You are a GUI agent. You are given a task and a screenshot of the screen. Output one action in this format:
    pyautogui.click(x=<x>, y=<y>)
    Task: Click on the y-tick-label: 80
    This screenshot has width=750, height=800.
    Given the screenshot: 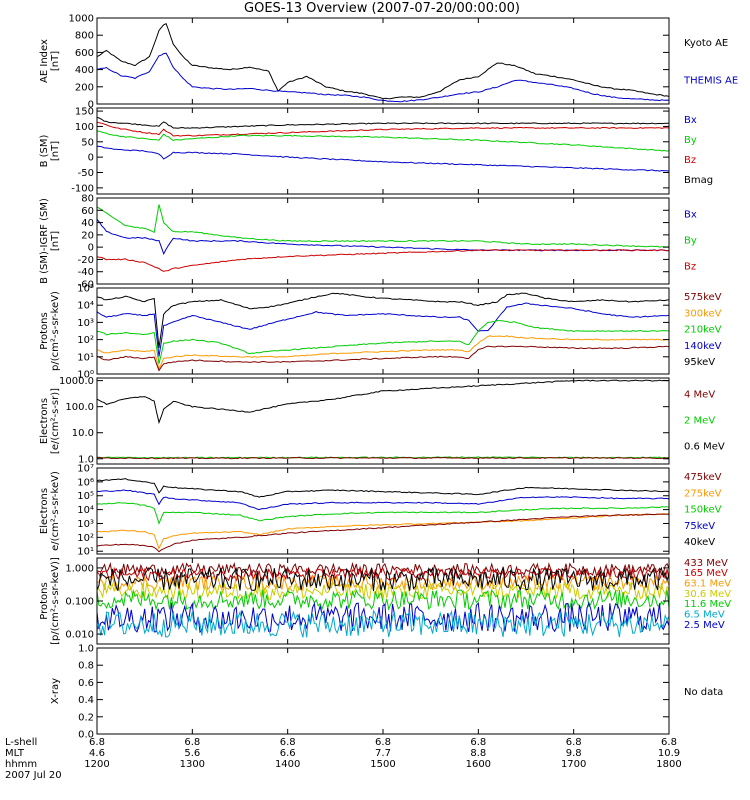 What is the action you would take?
    pyautogui.click(x=87, y=199)
    